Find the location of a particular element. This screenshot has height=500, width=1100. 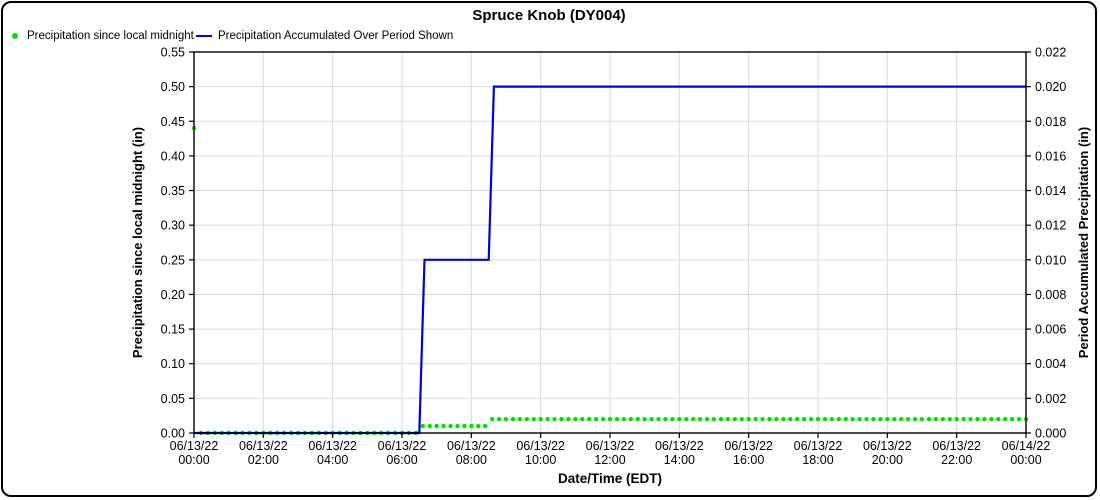

y-left-tick-label: 0.20 is located at coordinates (173, 295).